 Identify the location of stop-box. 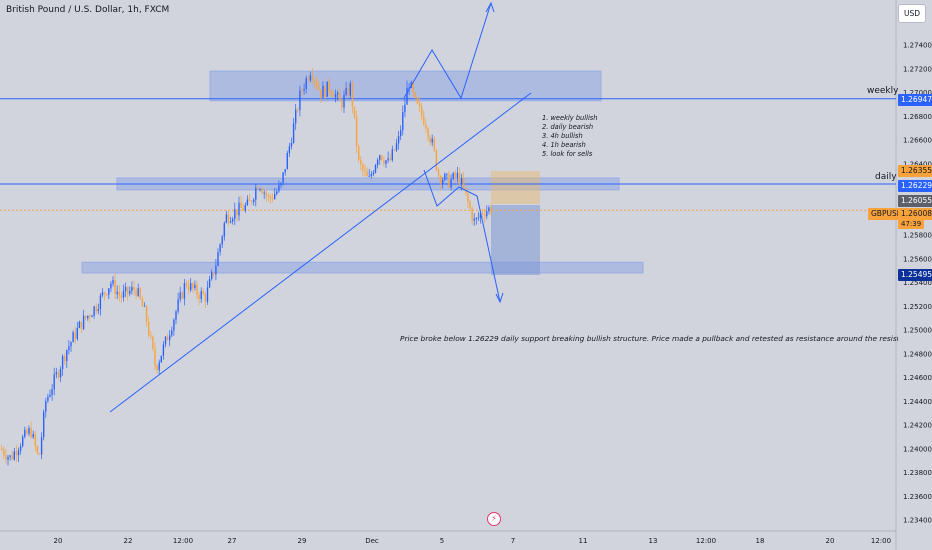
(515, 240).